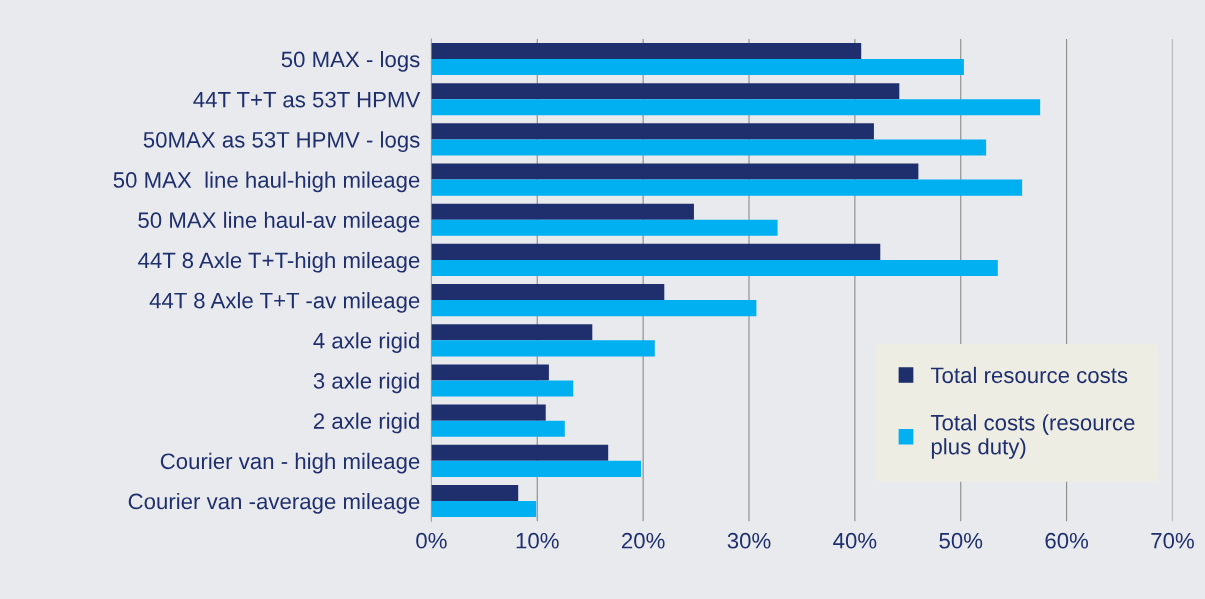 This screenshot has width=1205, height=599. Describe the element at coordinates (855, 540) in the screenshot. I see `x-tick-label: 40%` at that location.